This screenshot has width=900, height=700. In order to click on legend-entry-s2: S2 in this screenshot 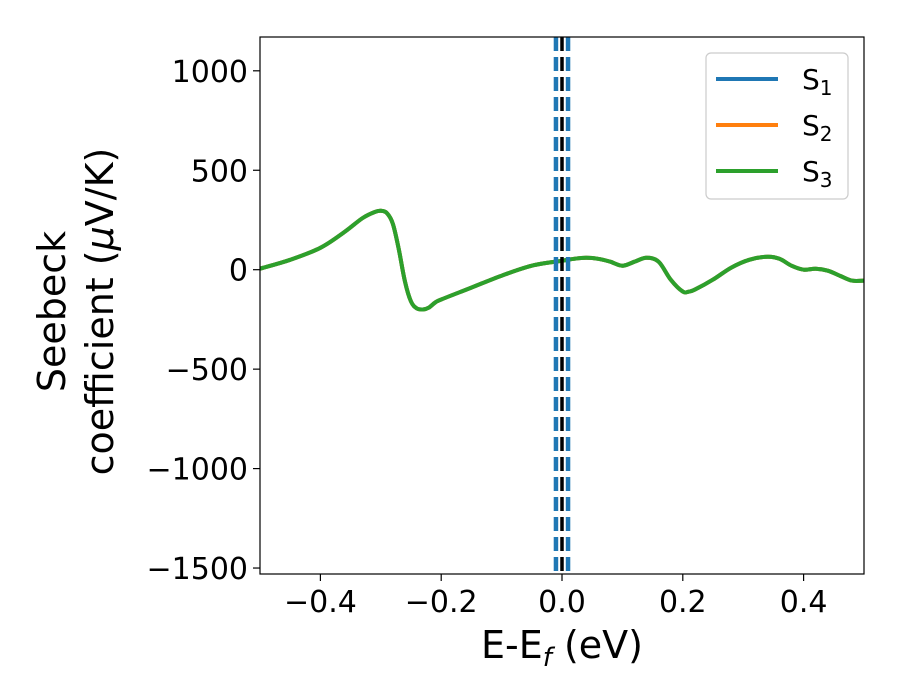, I will do `click(774, 127)`.